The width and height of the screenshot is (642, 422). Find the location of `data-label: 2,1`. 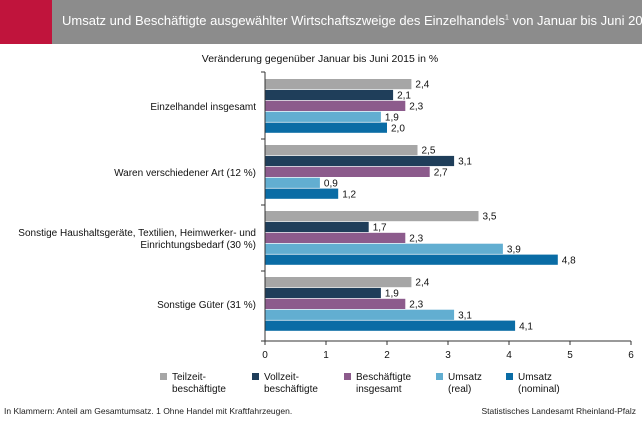

data-label: 2,1 is located at coordinates (404, 96).